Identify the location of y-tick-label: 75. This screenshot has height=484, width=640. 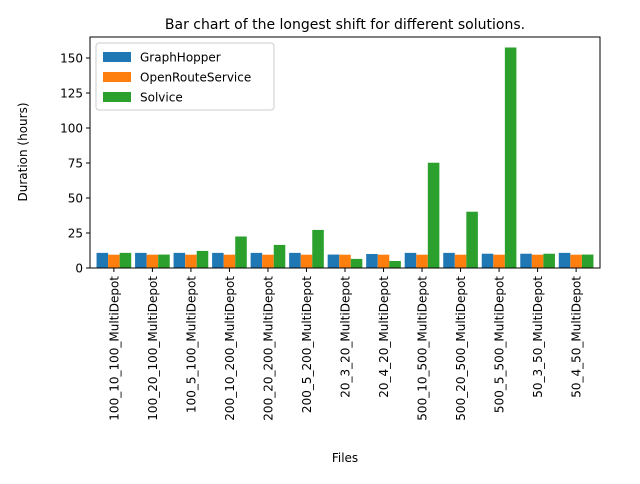
(75, 164).